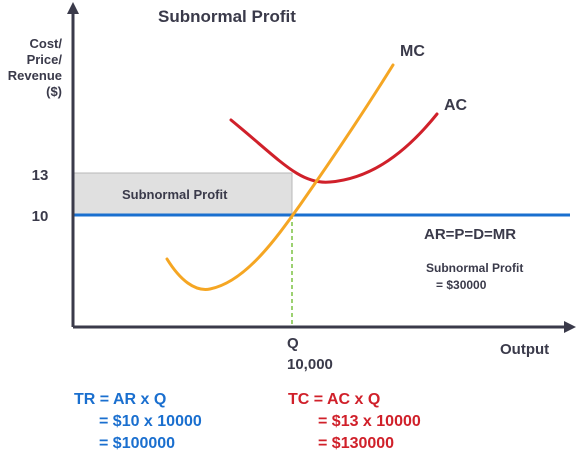 Image resolution: width=577 pixels, height=456 pixels. Describe the element at coordinates (227, 16) in the screenshot. I see `diagram-title: Subnormal Profit` at that location.